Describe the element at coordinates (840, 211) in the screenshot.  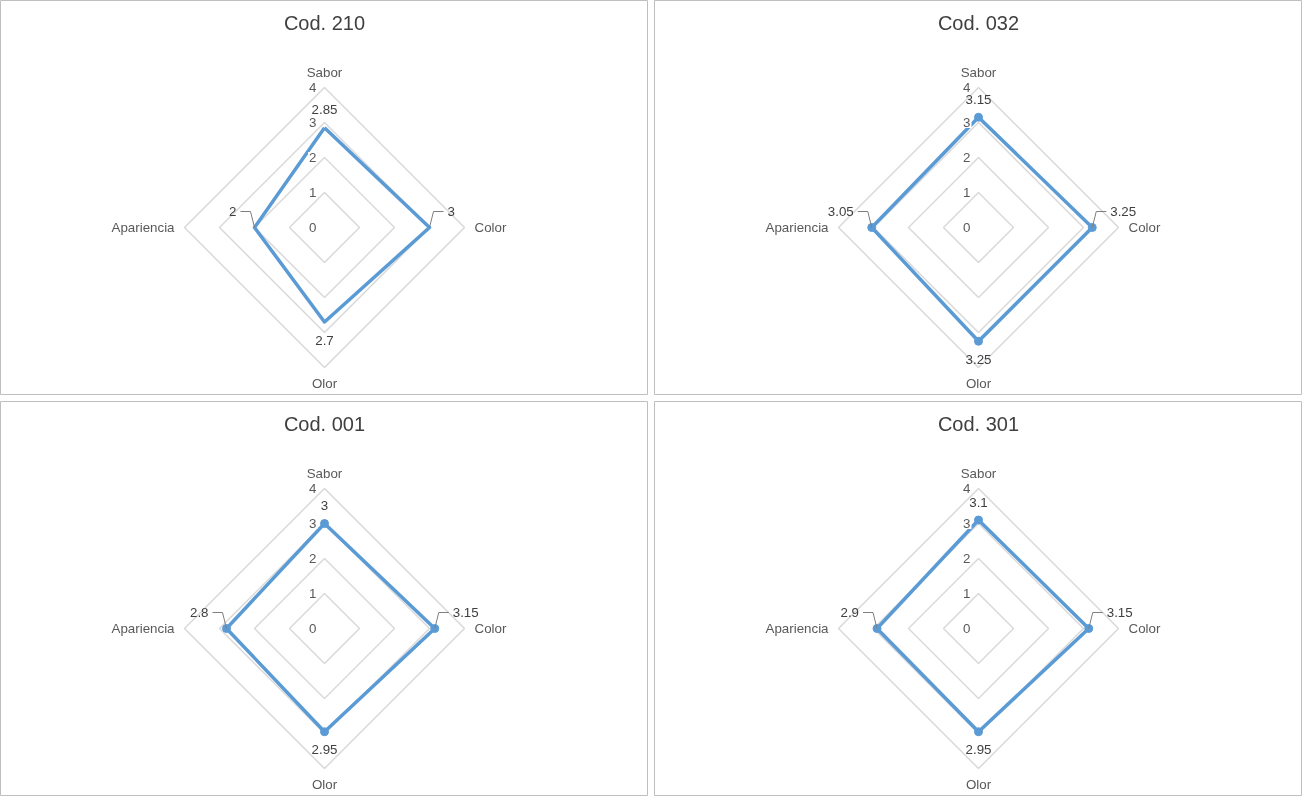
I see `data-label: 3.05` at that location.